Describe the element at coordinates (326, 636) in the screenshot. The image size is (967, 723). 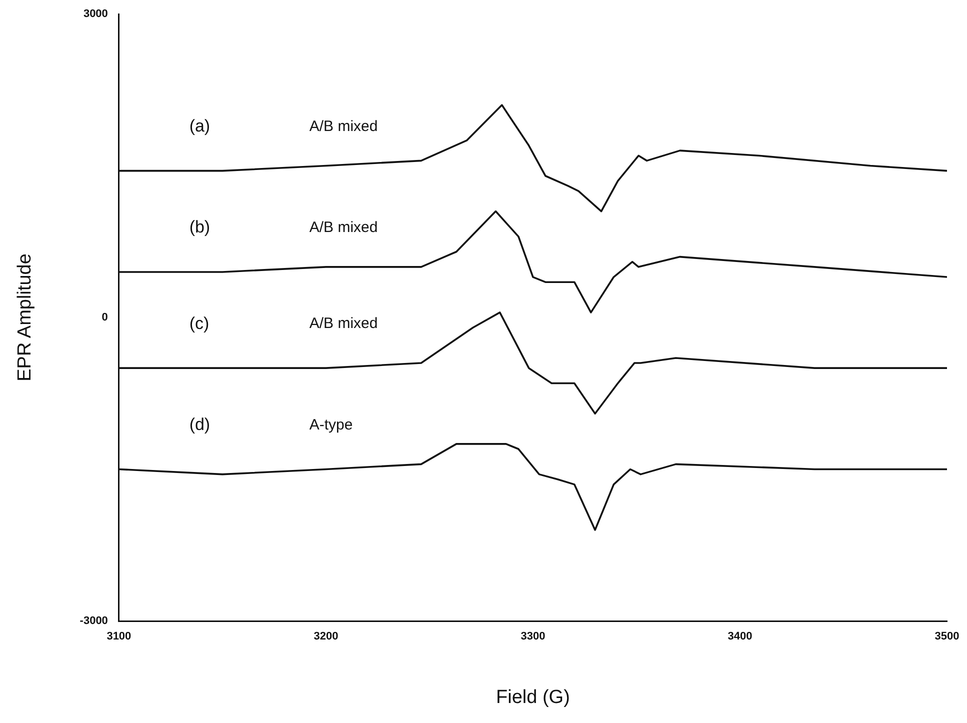
I see `x-tick-label: 3200` at that location.